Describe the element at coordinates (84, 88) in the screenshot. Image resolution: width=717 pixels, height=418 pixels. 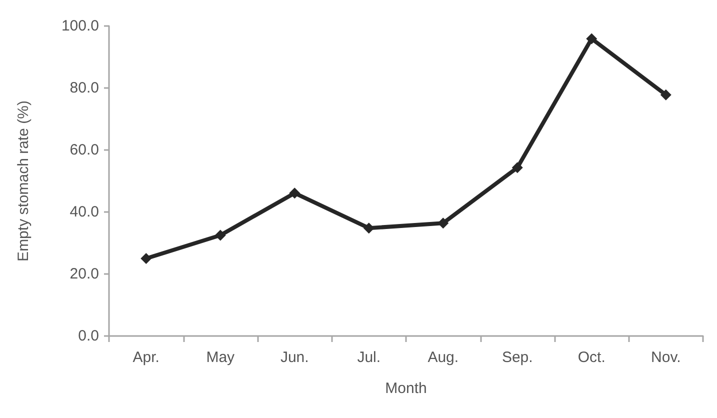
I see `y-tick-label: 80.0` at that location.